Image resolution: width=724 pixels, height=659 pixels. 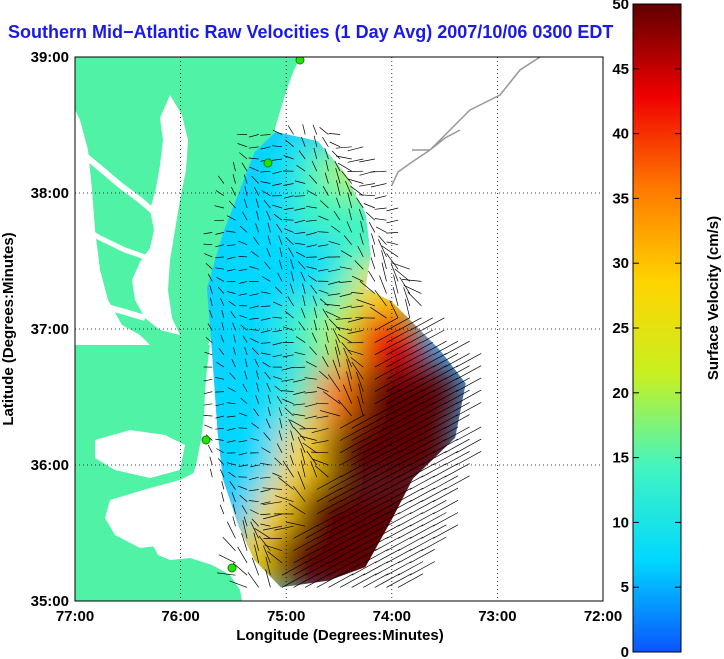 What do you see at coordinates (625, 651) in the screenshot?
I see `colorbar-tick-label: 0` at bounding box center [625, 651].